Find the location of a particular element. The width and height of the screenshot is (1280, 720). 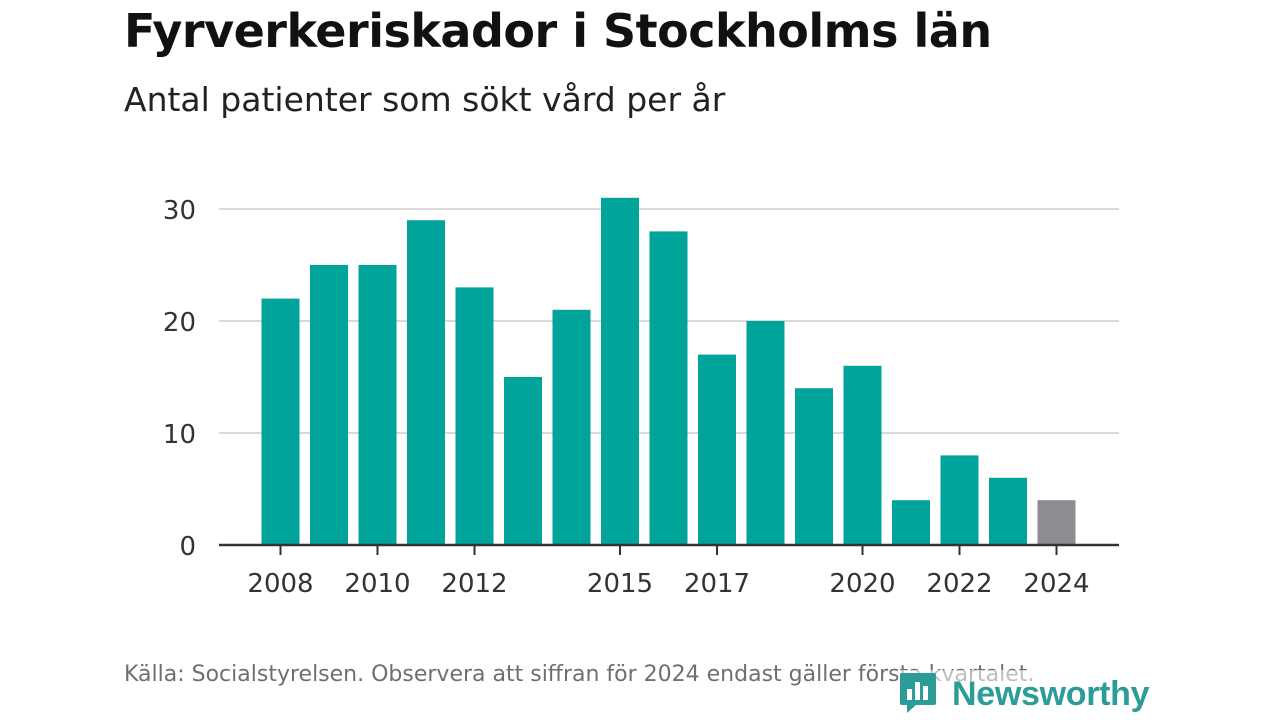

brand-logo: Newsworthy is located at coordinates (1024, 694).